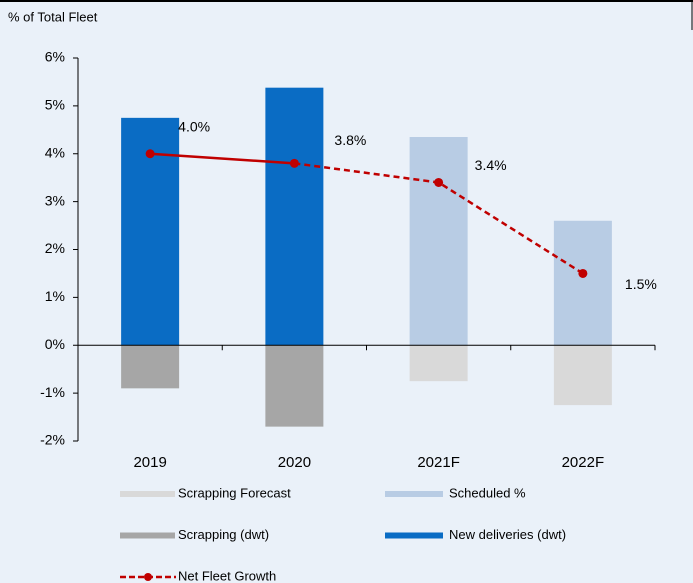  Describe the element at coordinates (52, 440) in the screenshot. I see `y-tick-label: -2%` at that location.